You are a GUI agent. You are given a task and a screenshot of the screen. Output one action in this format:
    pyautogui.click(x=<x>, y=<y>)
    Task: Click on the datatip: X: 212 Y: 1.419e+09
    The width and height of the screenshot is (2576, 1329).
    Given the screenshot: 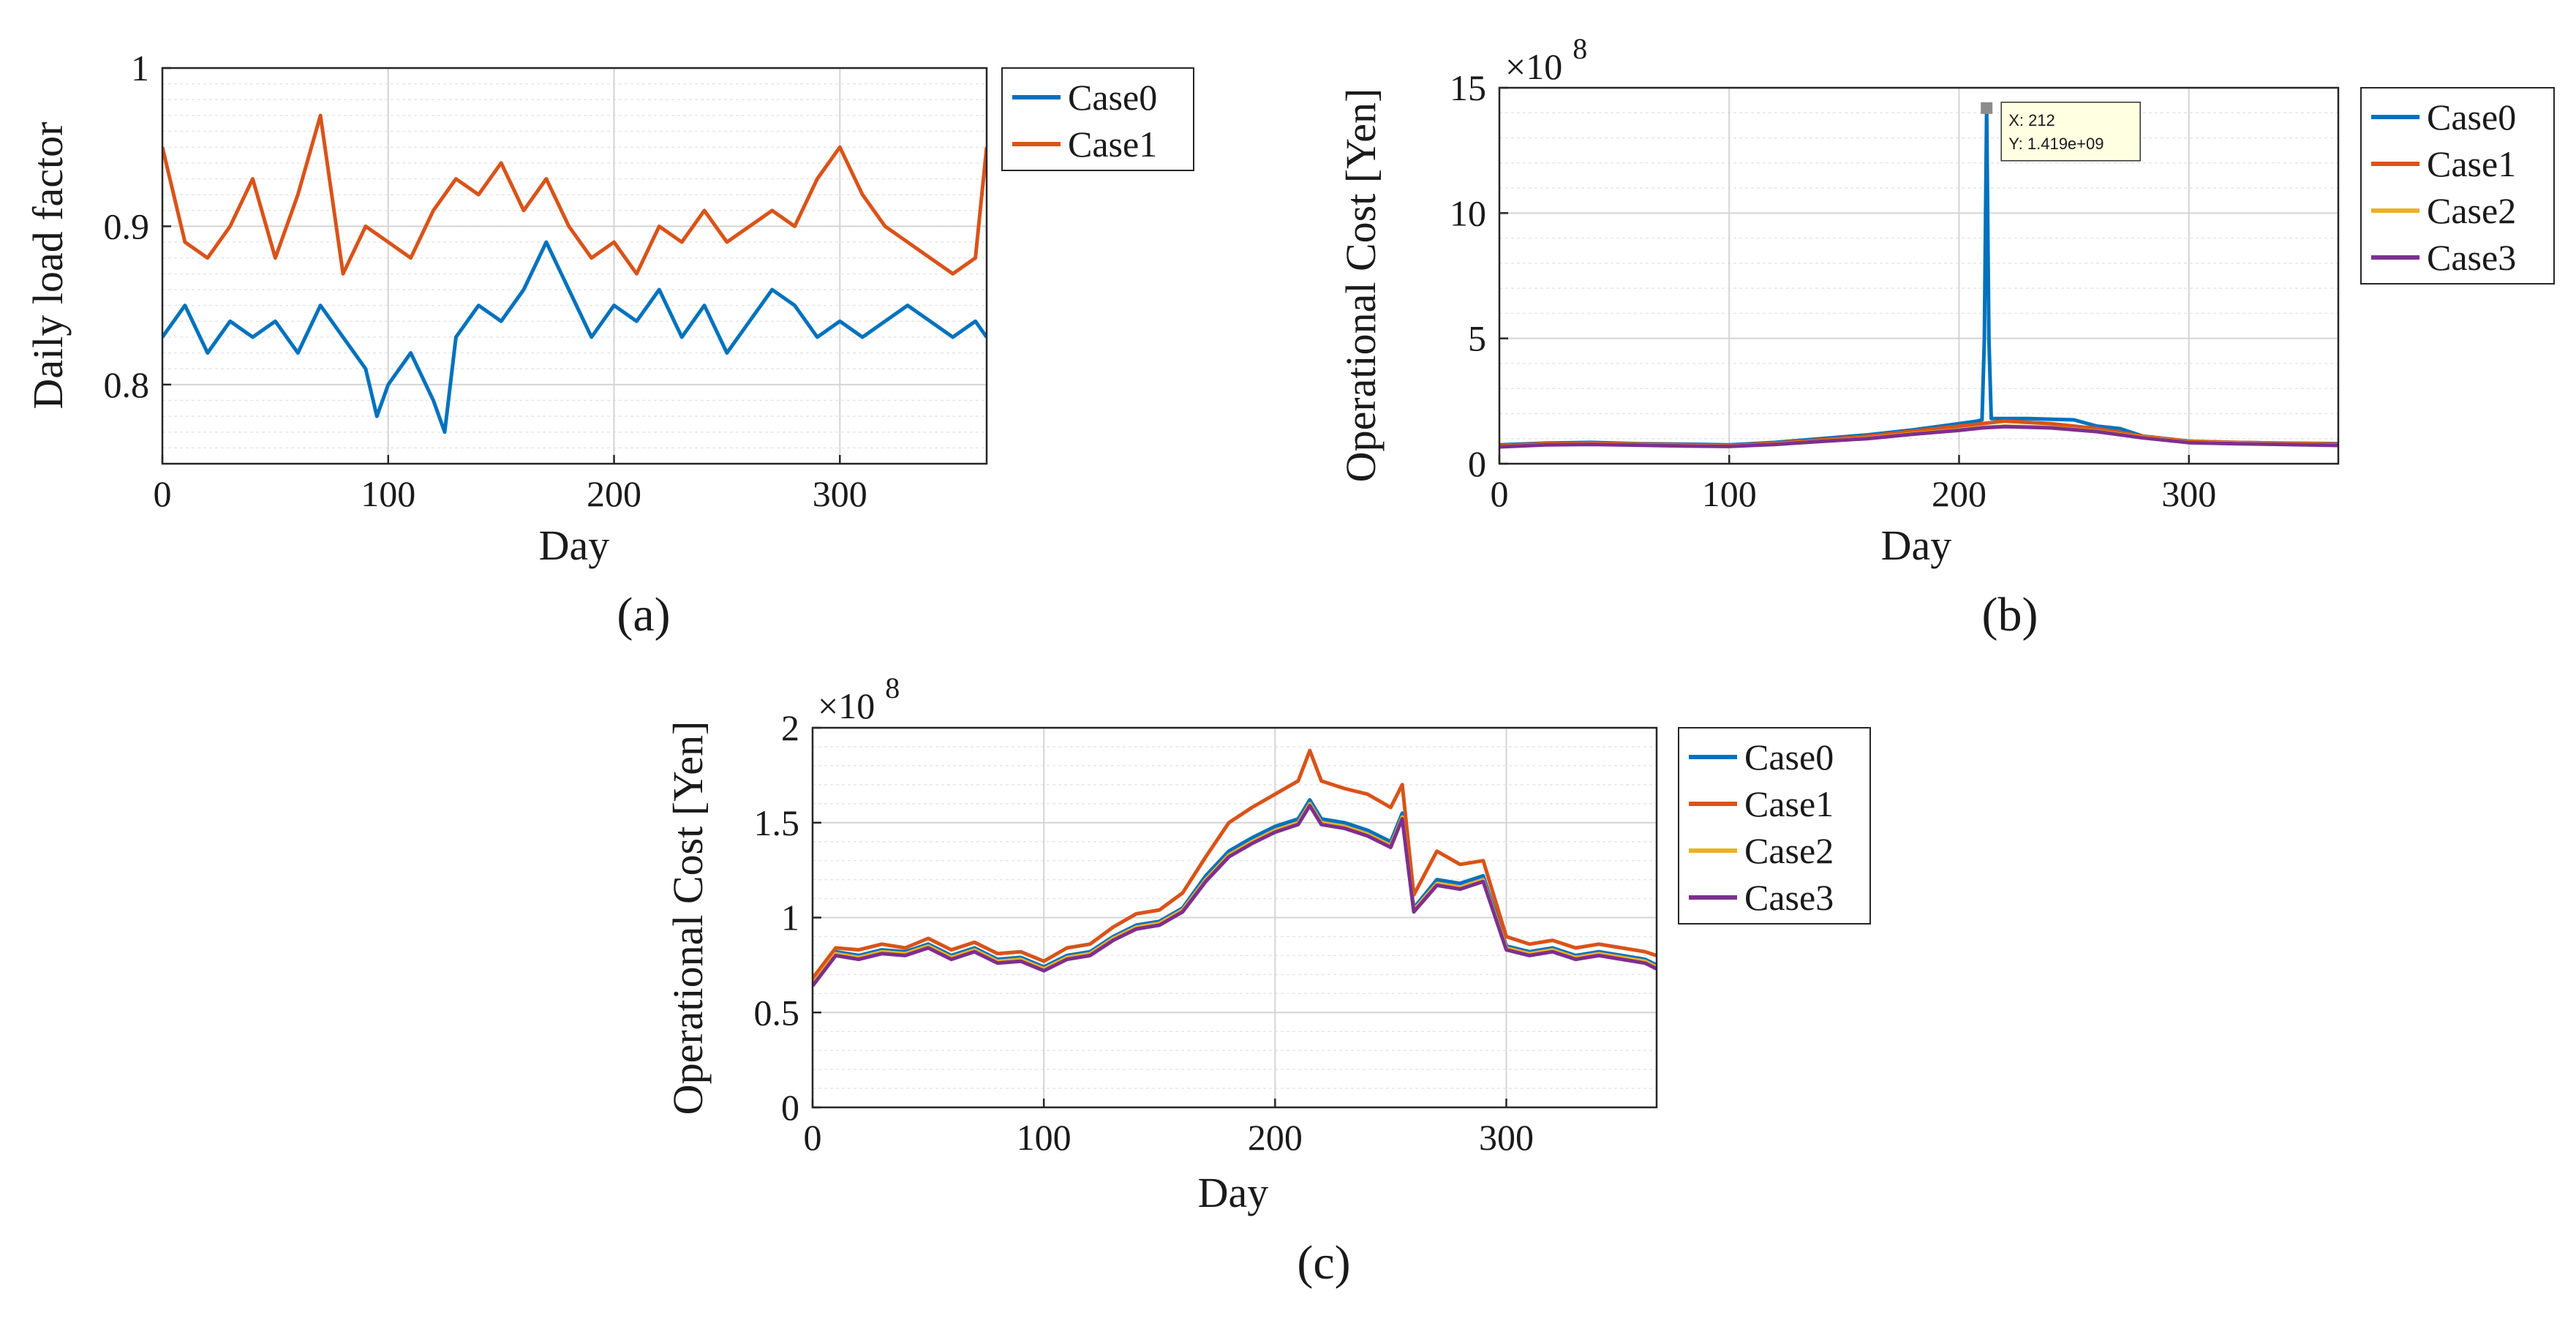 What is the action you would take?
    pyautogui.click(x=2061, y=132)
    